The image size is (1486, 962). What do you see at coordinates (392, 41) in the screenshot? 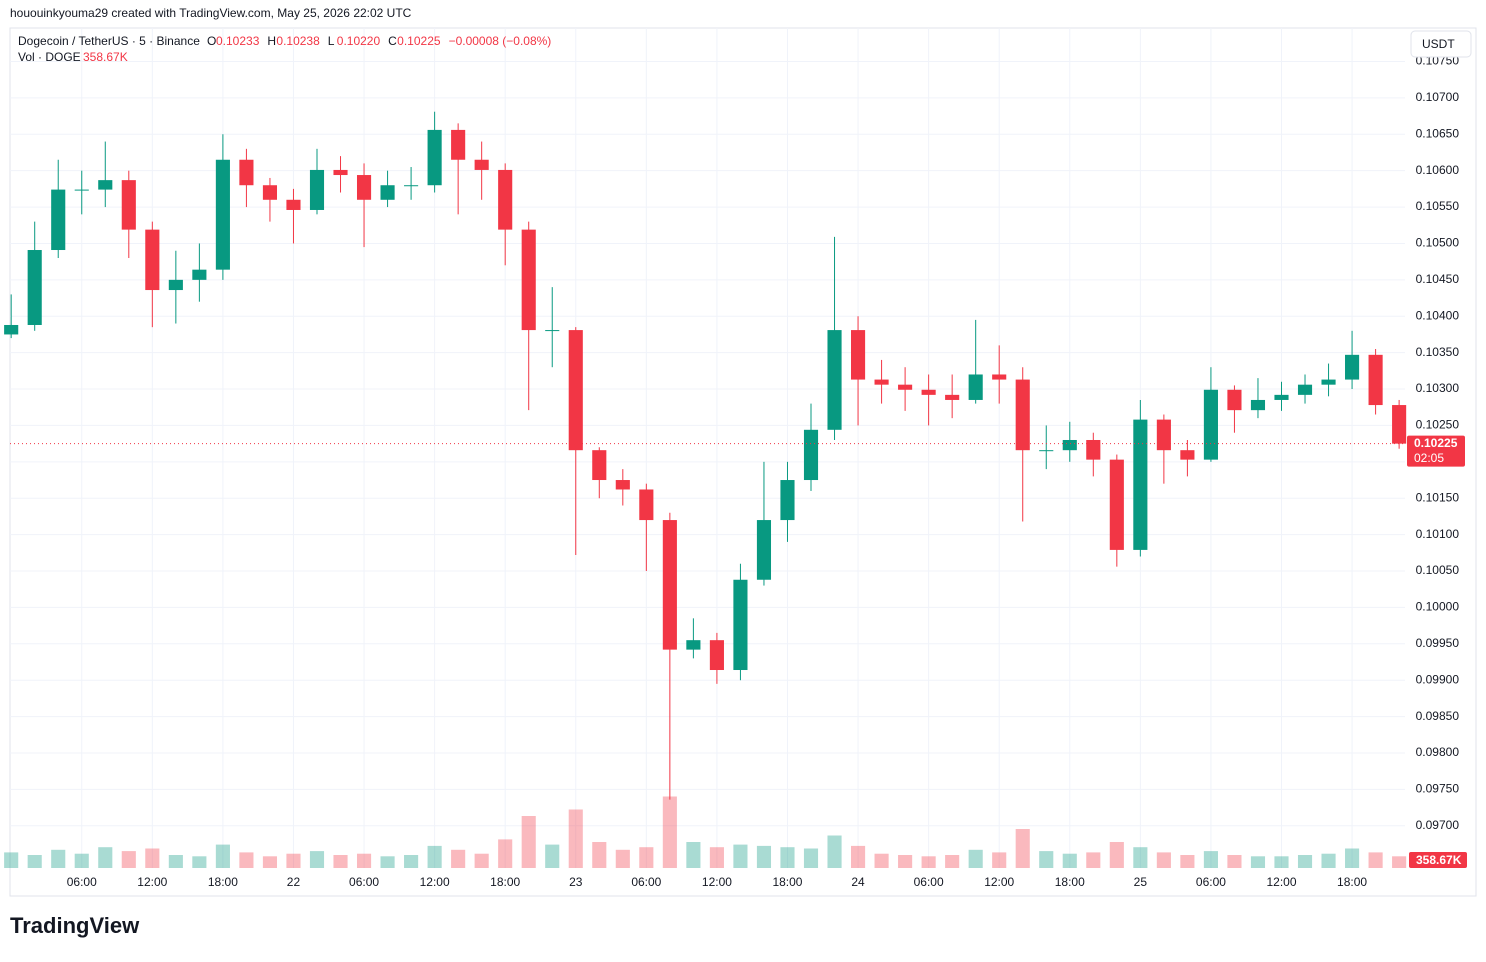
I see `ohlc-key: C` at bounding box center [392, 41].